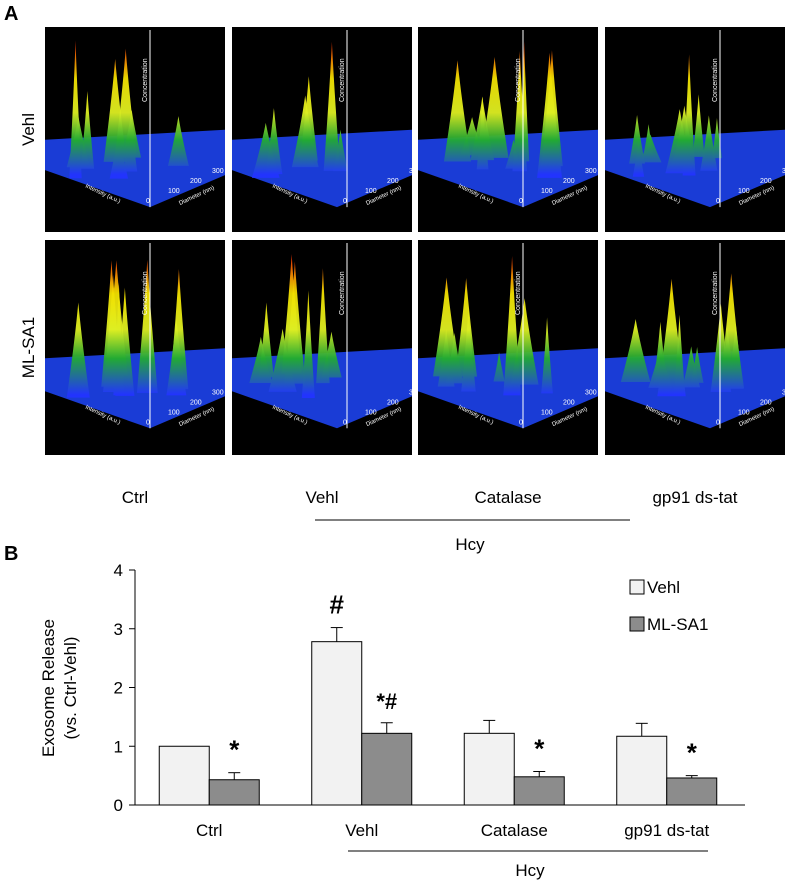 The width and height of the screenshot is (790, 885). Describe the element at coordinates (337, 605) in the screenshot. I see `significance-marker: #` at that location.